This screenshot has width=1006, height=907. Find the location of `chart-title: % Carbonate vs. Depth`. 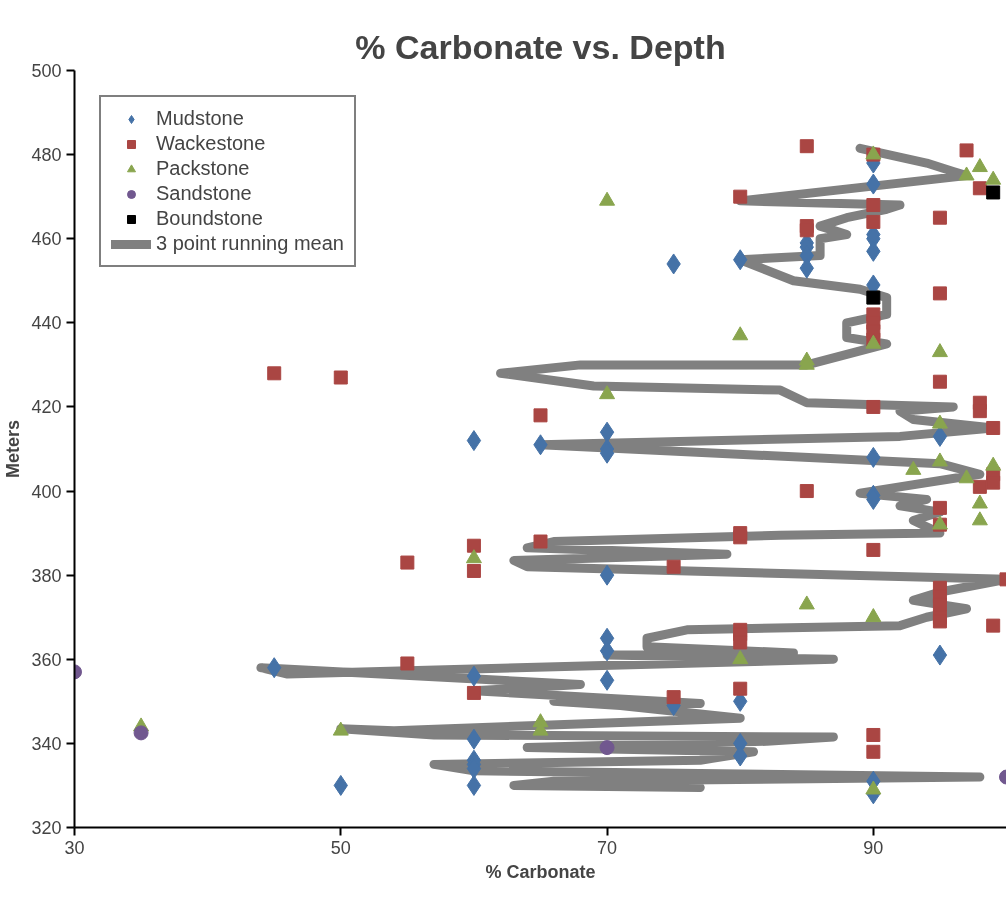

chart-title: % Carbonate vs. Depth is located at coordinates (540, 46).